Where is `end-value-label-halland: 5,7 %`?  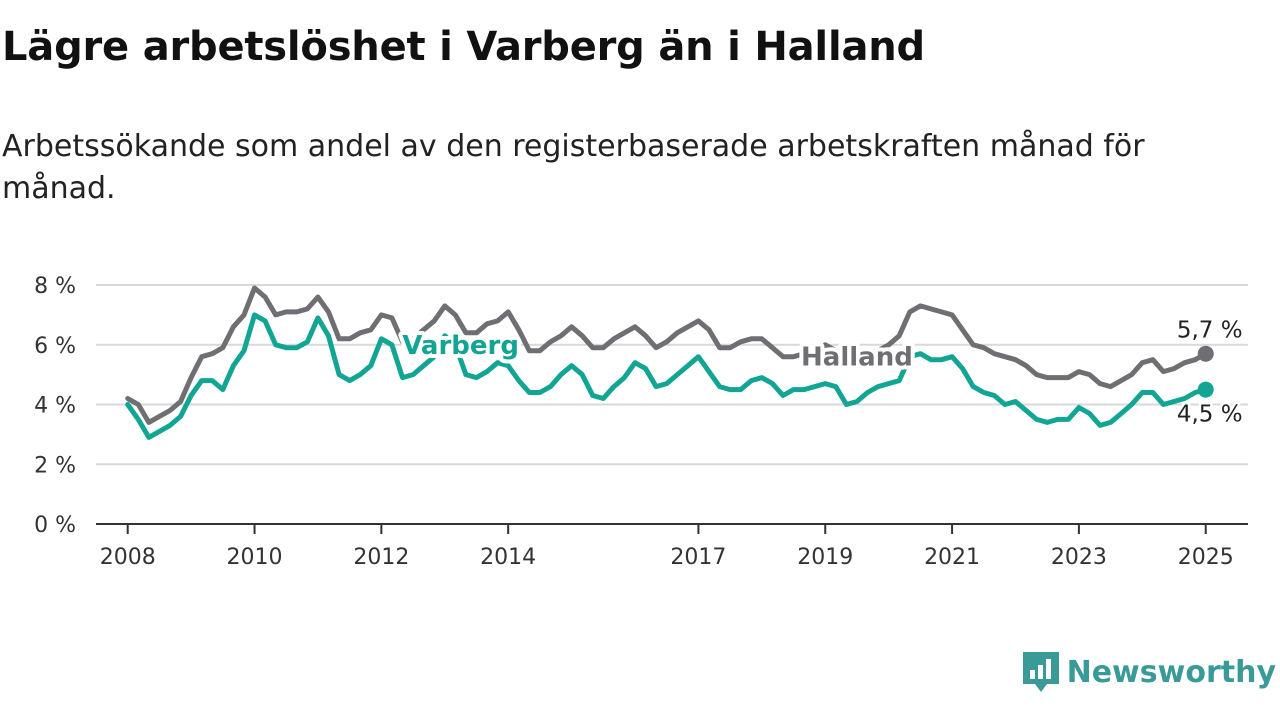 end-value-label-halland: 5,7 % is located at coordinates (1210, 331).